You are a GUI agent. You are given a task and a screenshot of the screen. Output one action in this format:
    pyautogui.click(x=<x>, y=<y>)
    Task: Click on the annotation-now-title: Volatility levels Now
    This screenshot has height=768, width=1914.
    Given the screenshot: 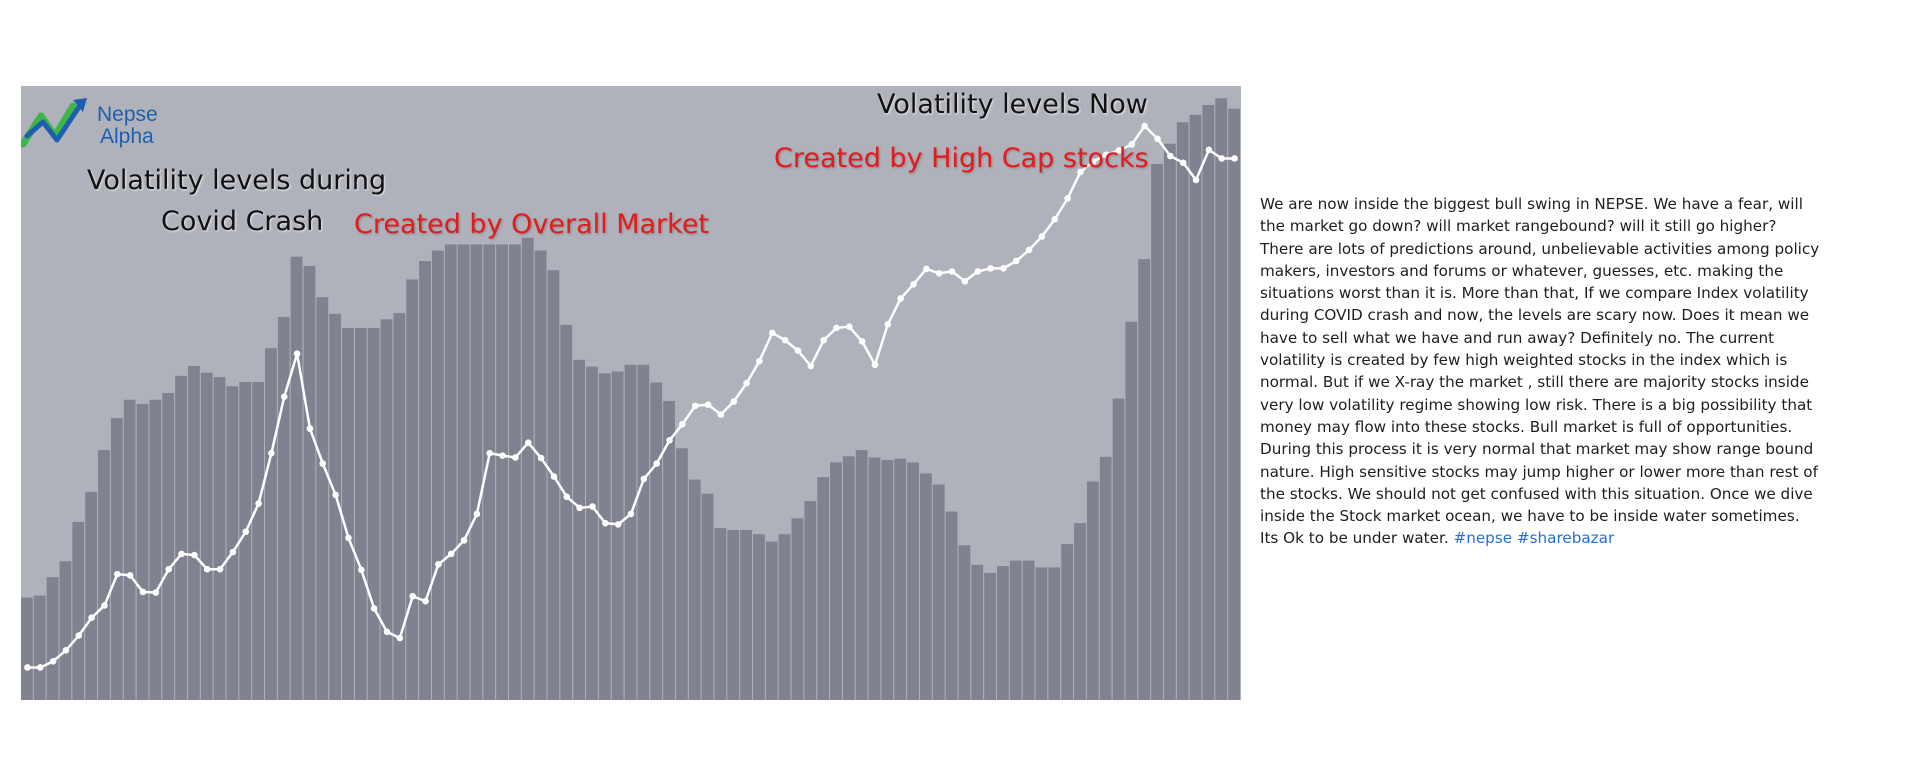 What is the action you would take?
    pyautogui.click(x=1012, y=104)
    